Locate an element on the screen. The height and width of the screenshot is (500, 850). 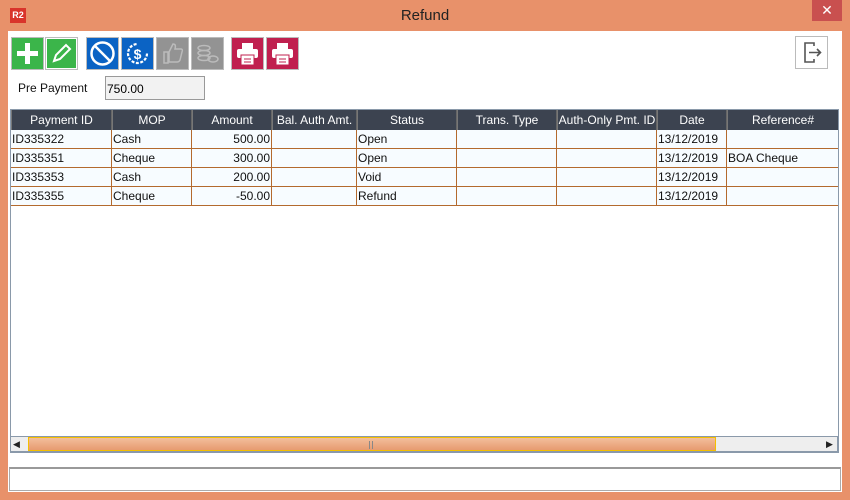
column-header: Trans. Type is located at coordinates (507, 120).